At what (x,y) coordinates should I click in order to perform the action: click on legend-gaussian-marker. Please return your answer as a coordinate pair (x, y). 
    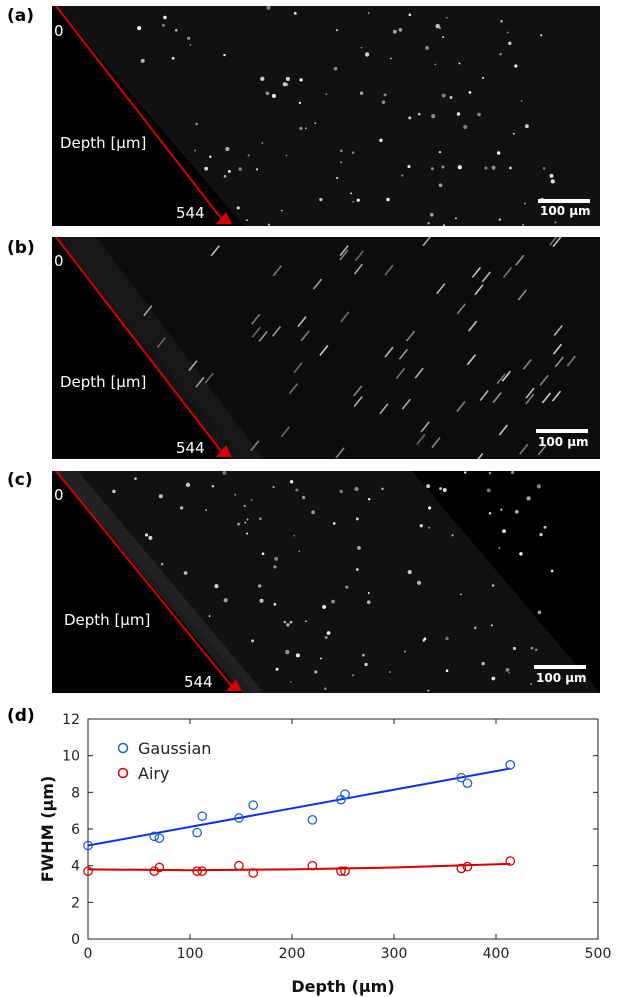
    Looking at the image, I should click on (123, 748).